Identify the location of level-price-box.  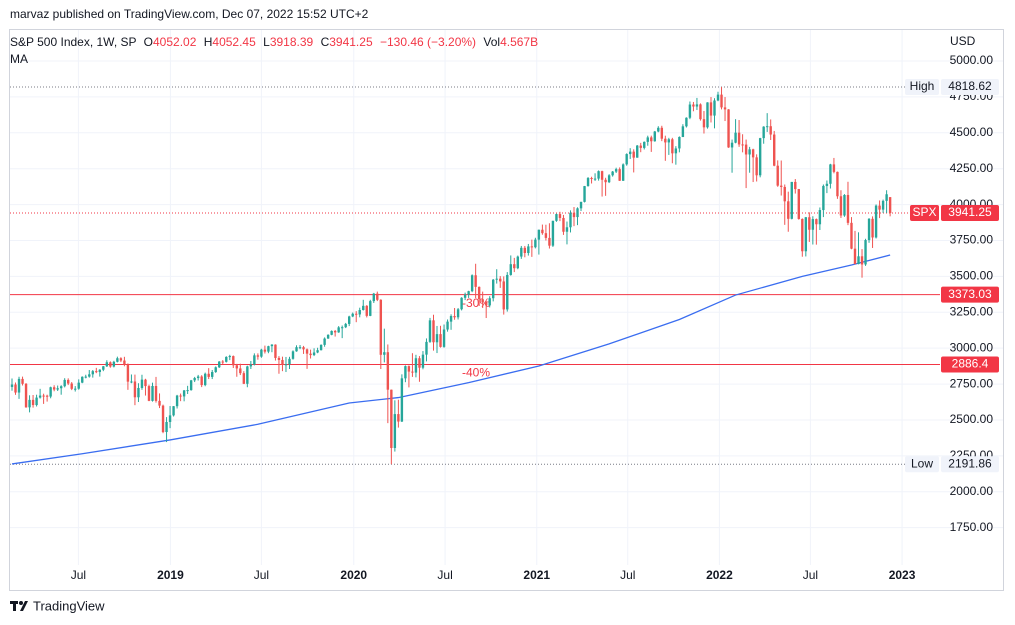
(970, 294).